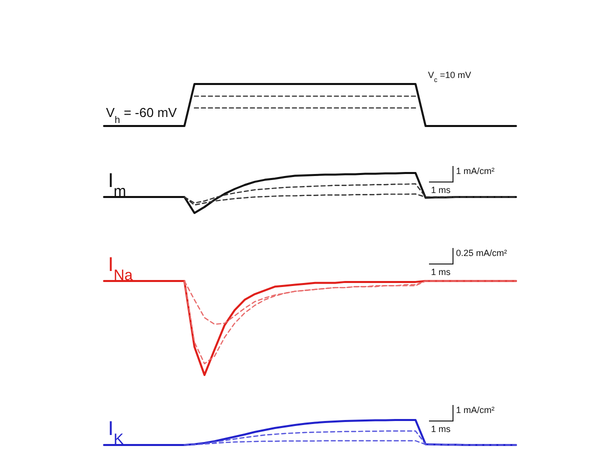  I want to click on y-axis-title: I$_{m}$, so click(117, 185).